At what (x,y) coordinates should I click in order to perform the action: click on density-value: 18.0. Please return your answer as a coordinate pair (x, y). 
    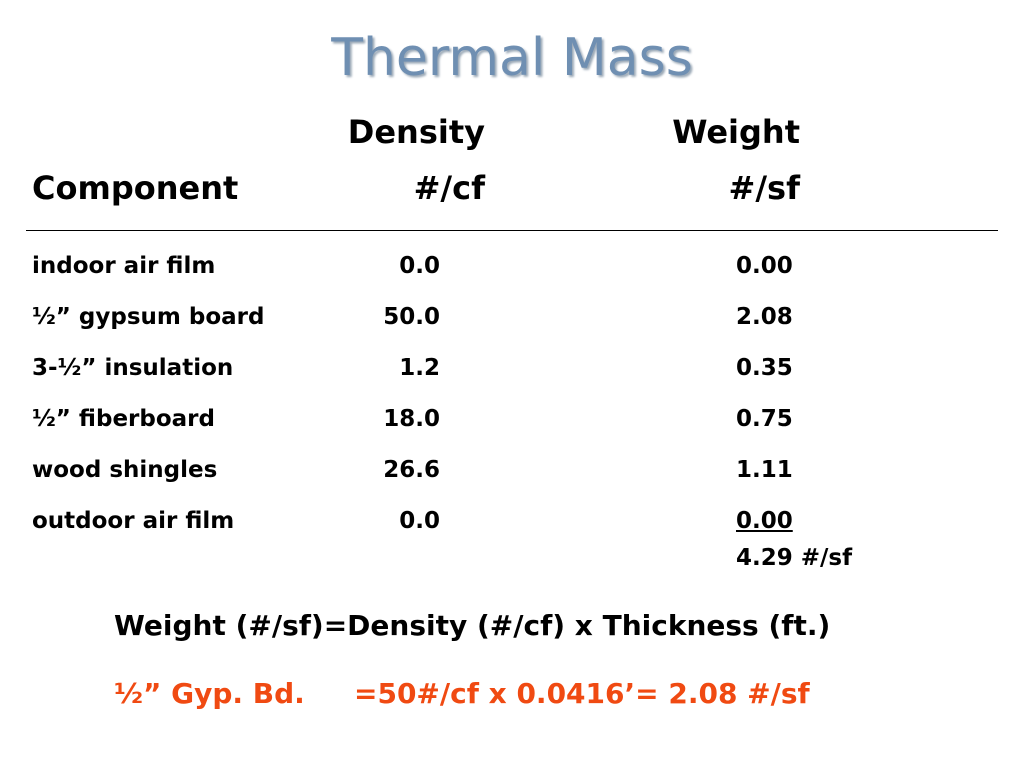
    Looking at the image, I should click on (411, 419).